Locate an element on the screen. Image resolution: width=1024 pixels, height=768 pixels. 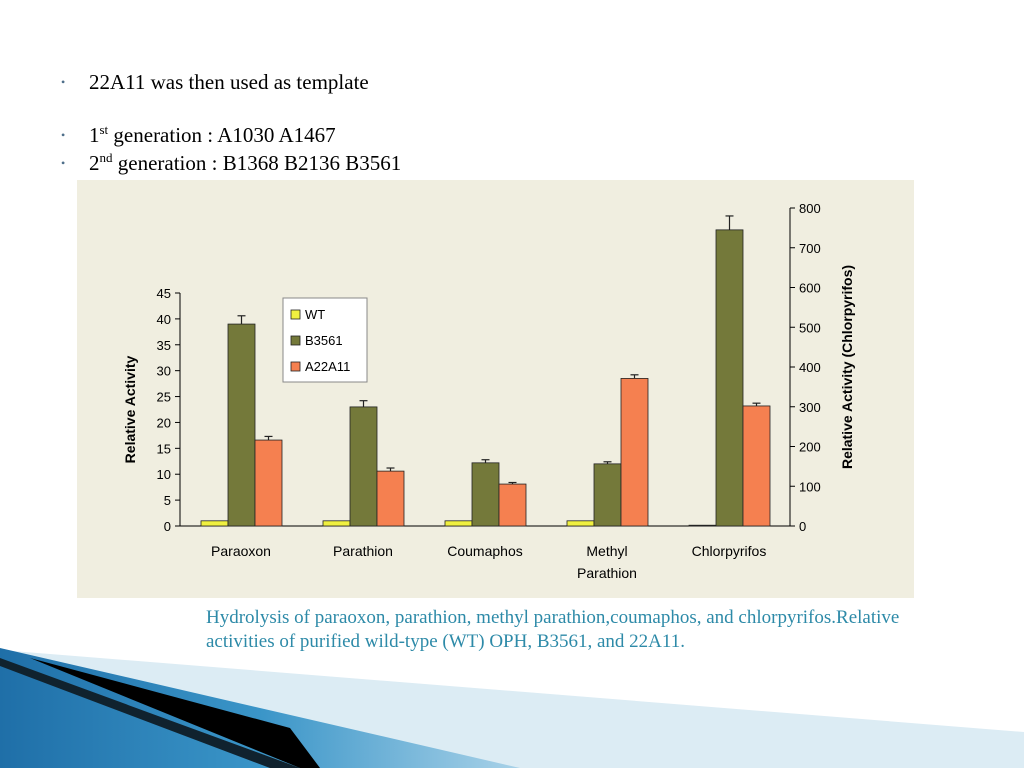
legend-label: A22A11 is located at coordinates (327, 366).